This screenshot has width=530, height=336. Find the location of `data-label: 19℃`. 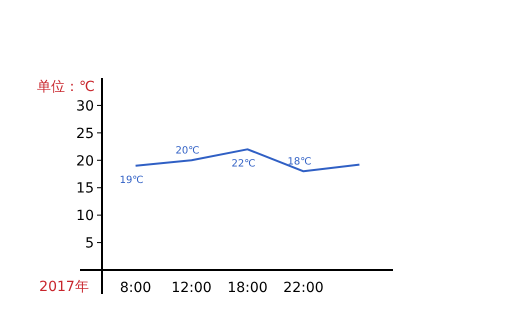

data-label: 19℃ is located at coordinates (132, 180).